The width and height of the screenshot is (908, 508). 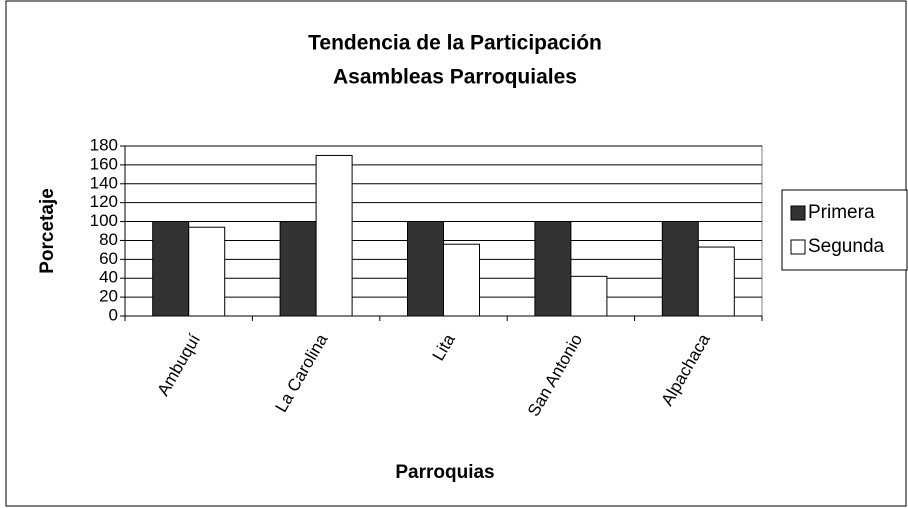 I want to click on chart-subtitle: Asambleas Parroquiales, so click(x=455, y=77).